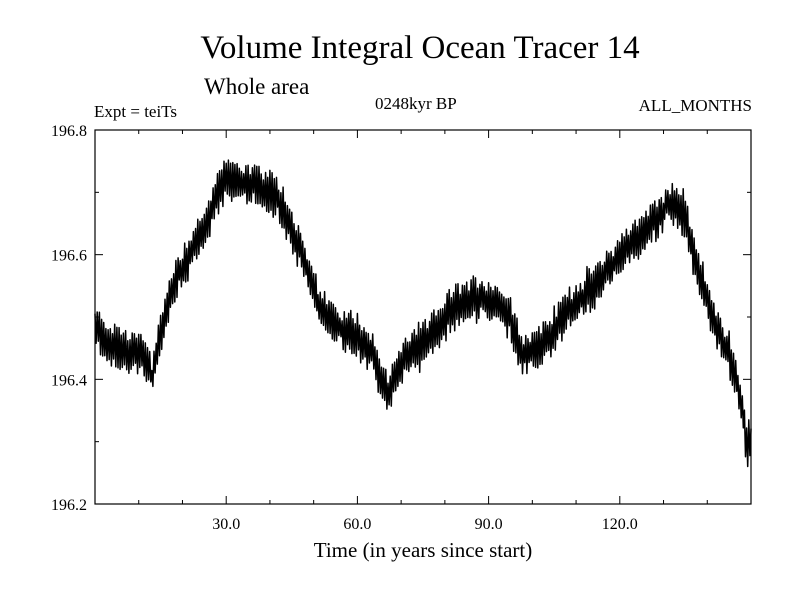 The width and height of the screenshot is (800, 600). I want to click on x-tick-label: 120.0, so click(620, 524).